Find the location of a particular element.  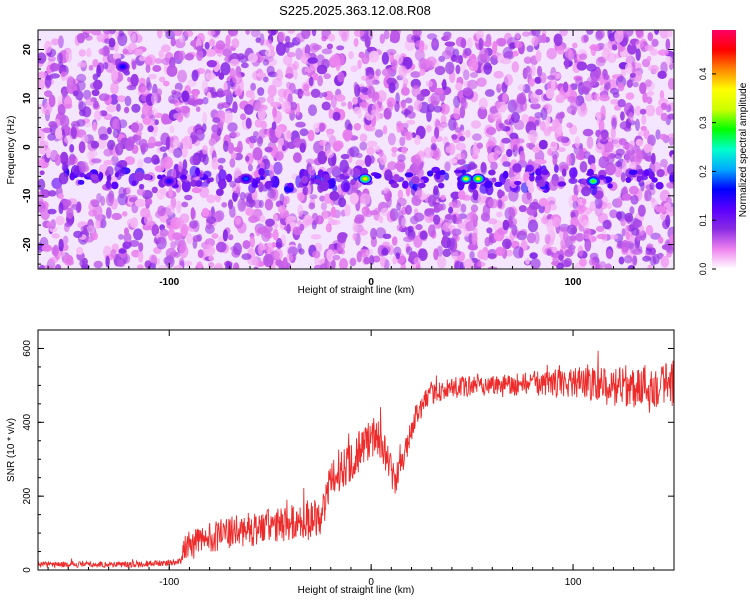

heatmap-x-axis-label: Height of straight line (km) is located at coordinates (356, 290).